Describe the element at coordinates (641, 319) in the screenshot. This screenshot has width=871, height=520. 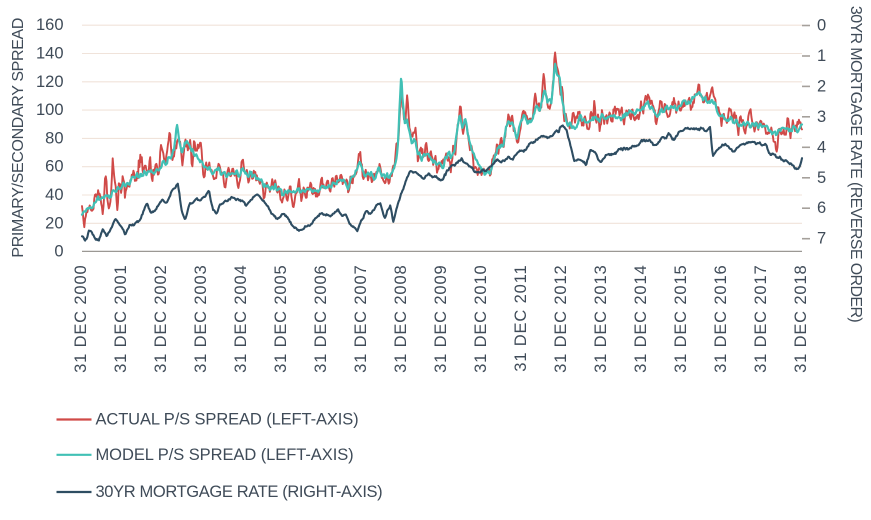
I see `svg-text: 31 DEC 2014` at that location.